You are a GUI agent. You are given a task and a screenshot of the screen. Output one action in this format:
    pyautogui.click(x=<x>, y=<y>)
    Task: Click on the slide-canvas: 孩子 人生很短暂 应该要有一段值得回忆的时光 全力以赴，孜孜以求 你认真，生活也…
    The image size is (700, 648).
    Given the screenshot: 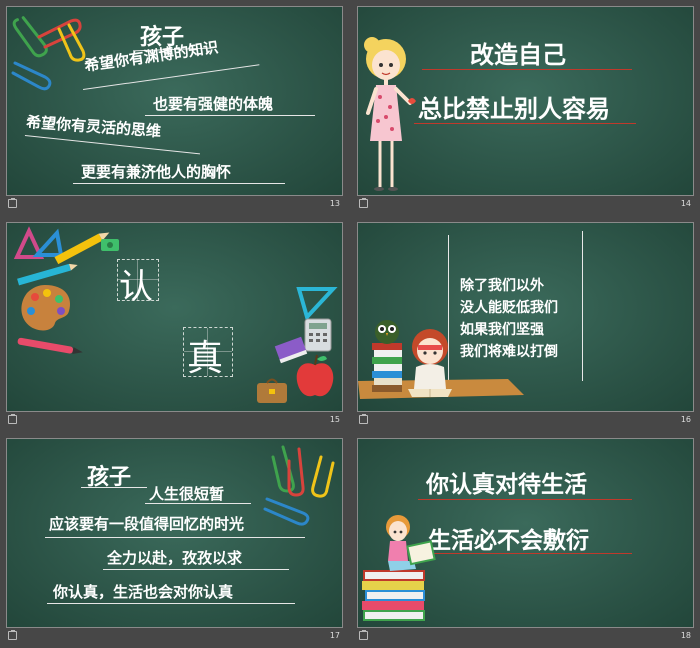 What is the action you would take?
    pyautogui.click(x=174, y=533)
    